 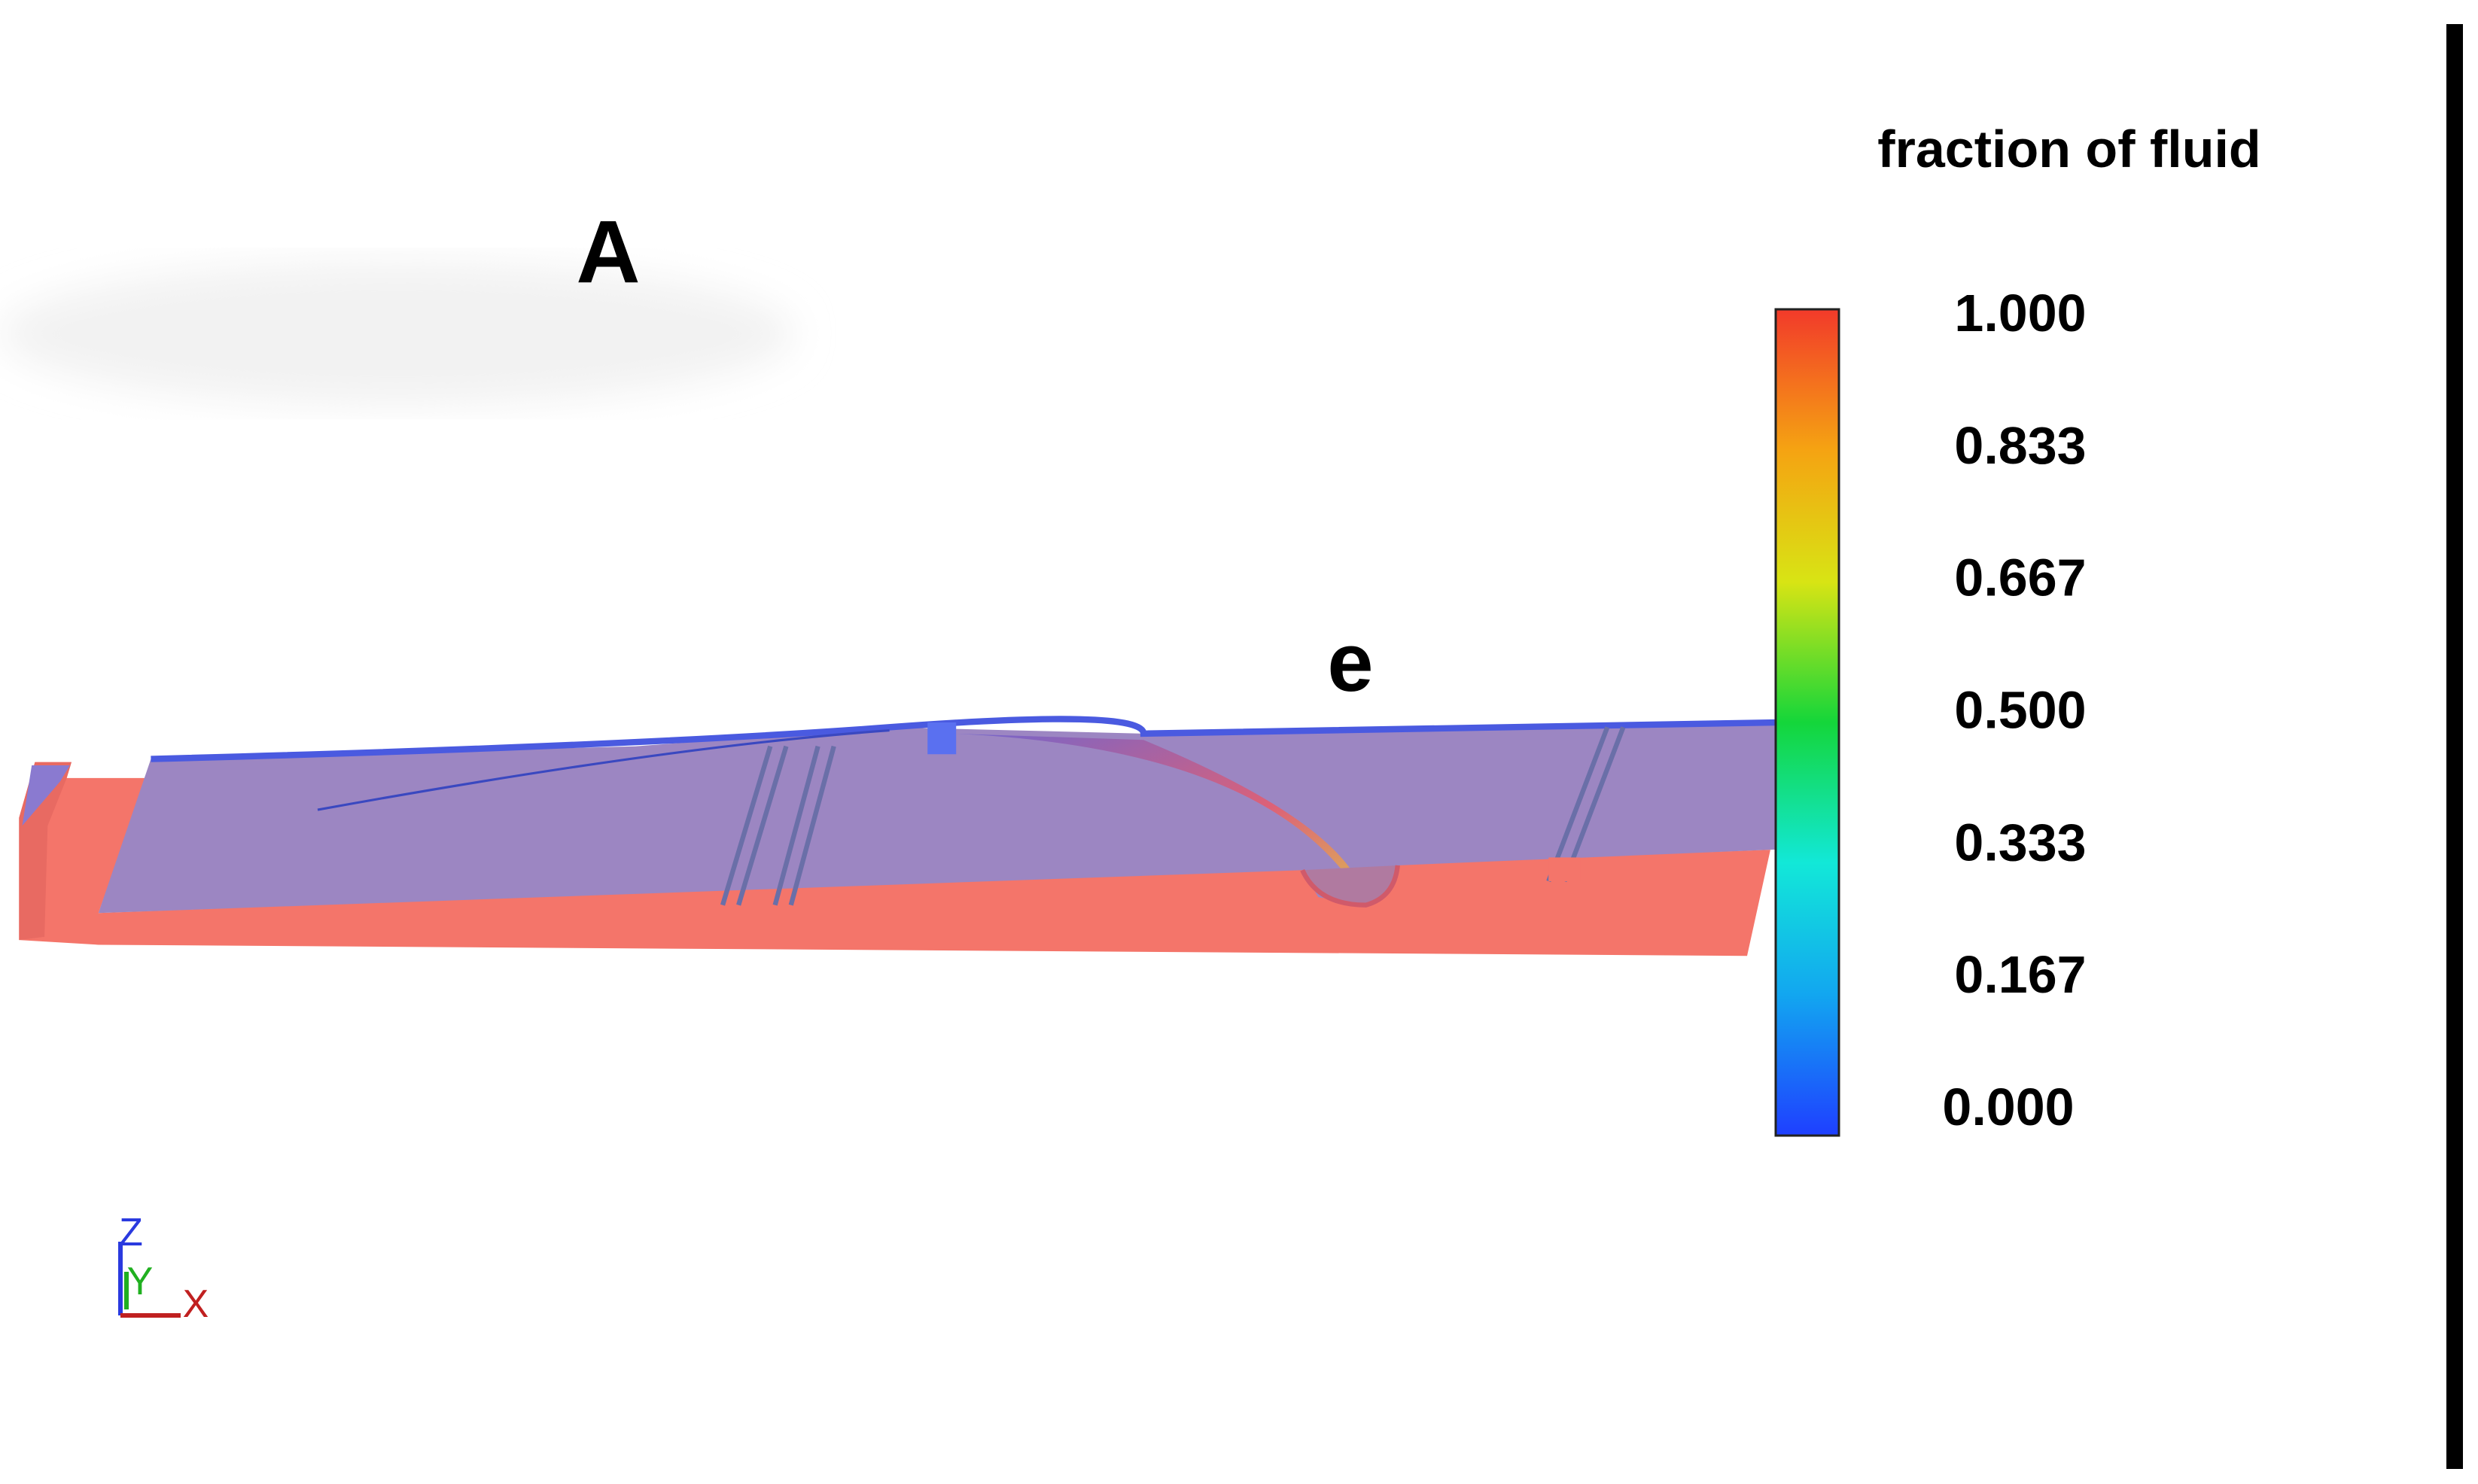 I want to click on slab-base, so click(x=897, y=859).